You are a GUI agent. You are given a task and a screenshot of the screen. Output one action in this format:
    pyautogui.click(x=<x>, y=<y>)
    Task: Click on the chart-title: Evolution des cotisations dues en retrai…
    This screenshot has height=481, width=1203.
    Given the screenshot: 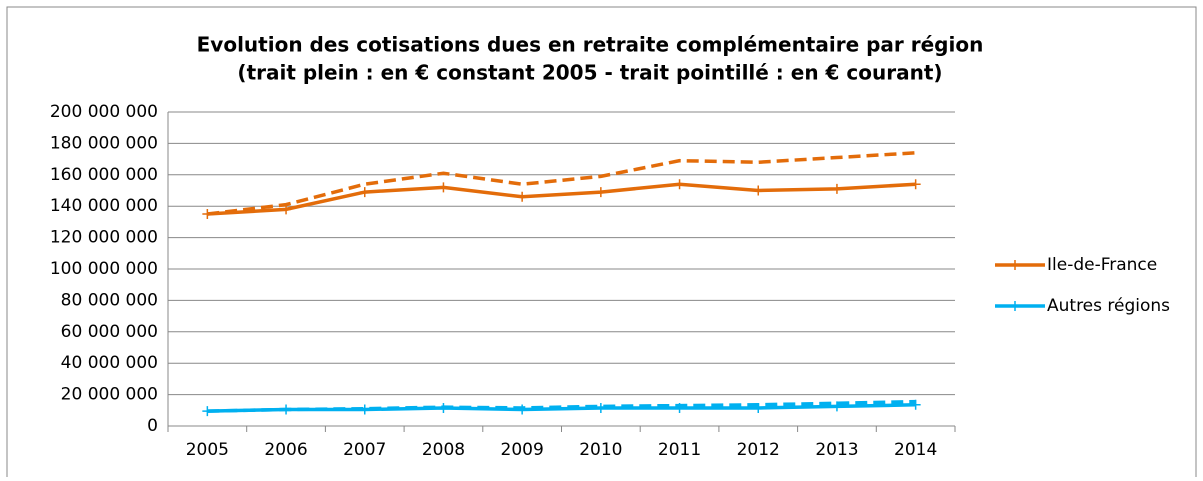 What is the action you would take?
    pyautogui.click(x=590, y=45)
    